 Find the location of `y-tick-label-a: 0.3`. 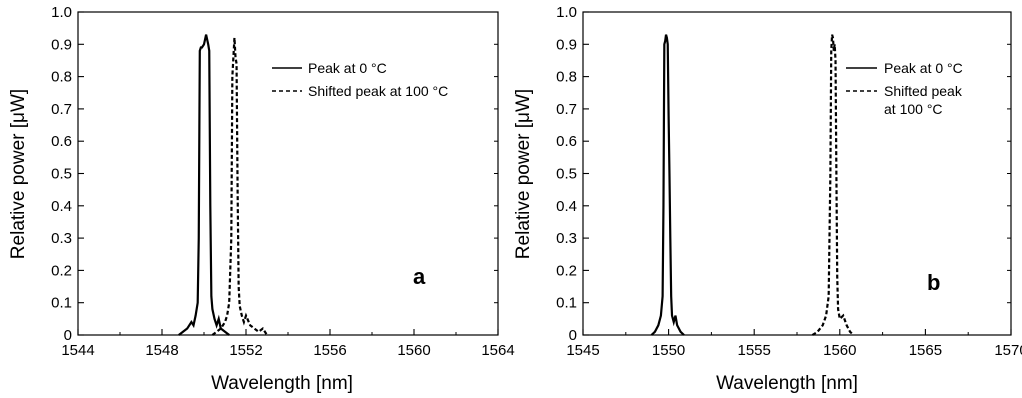

y-tick-label-a: 0.3 is located at coordinates (61, 238).